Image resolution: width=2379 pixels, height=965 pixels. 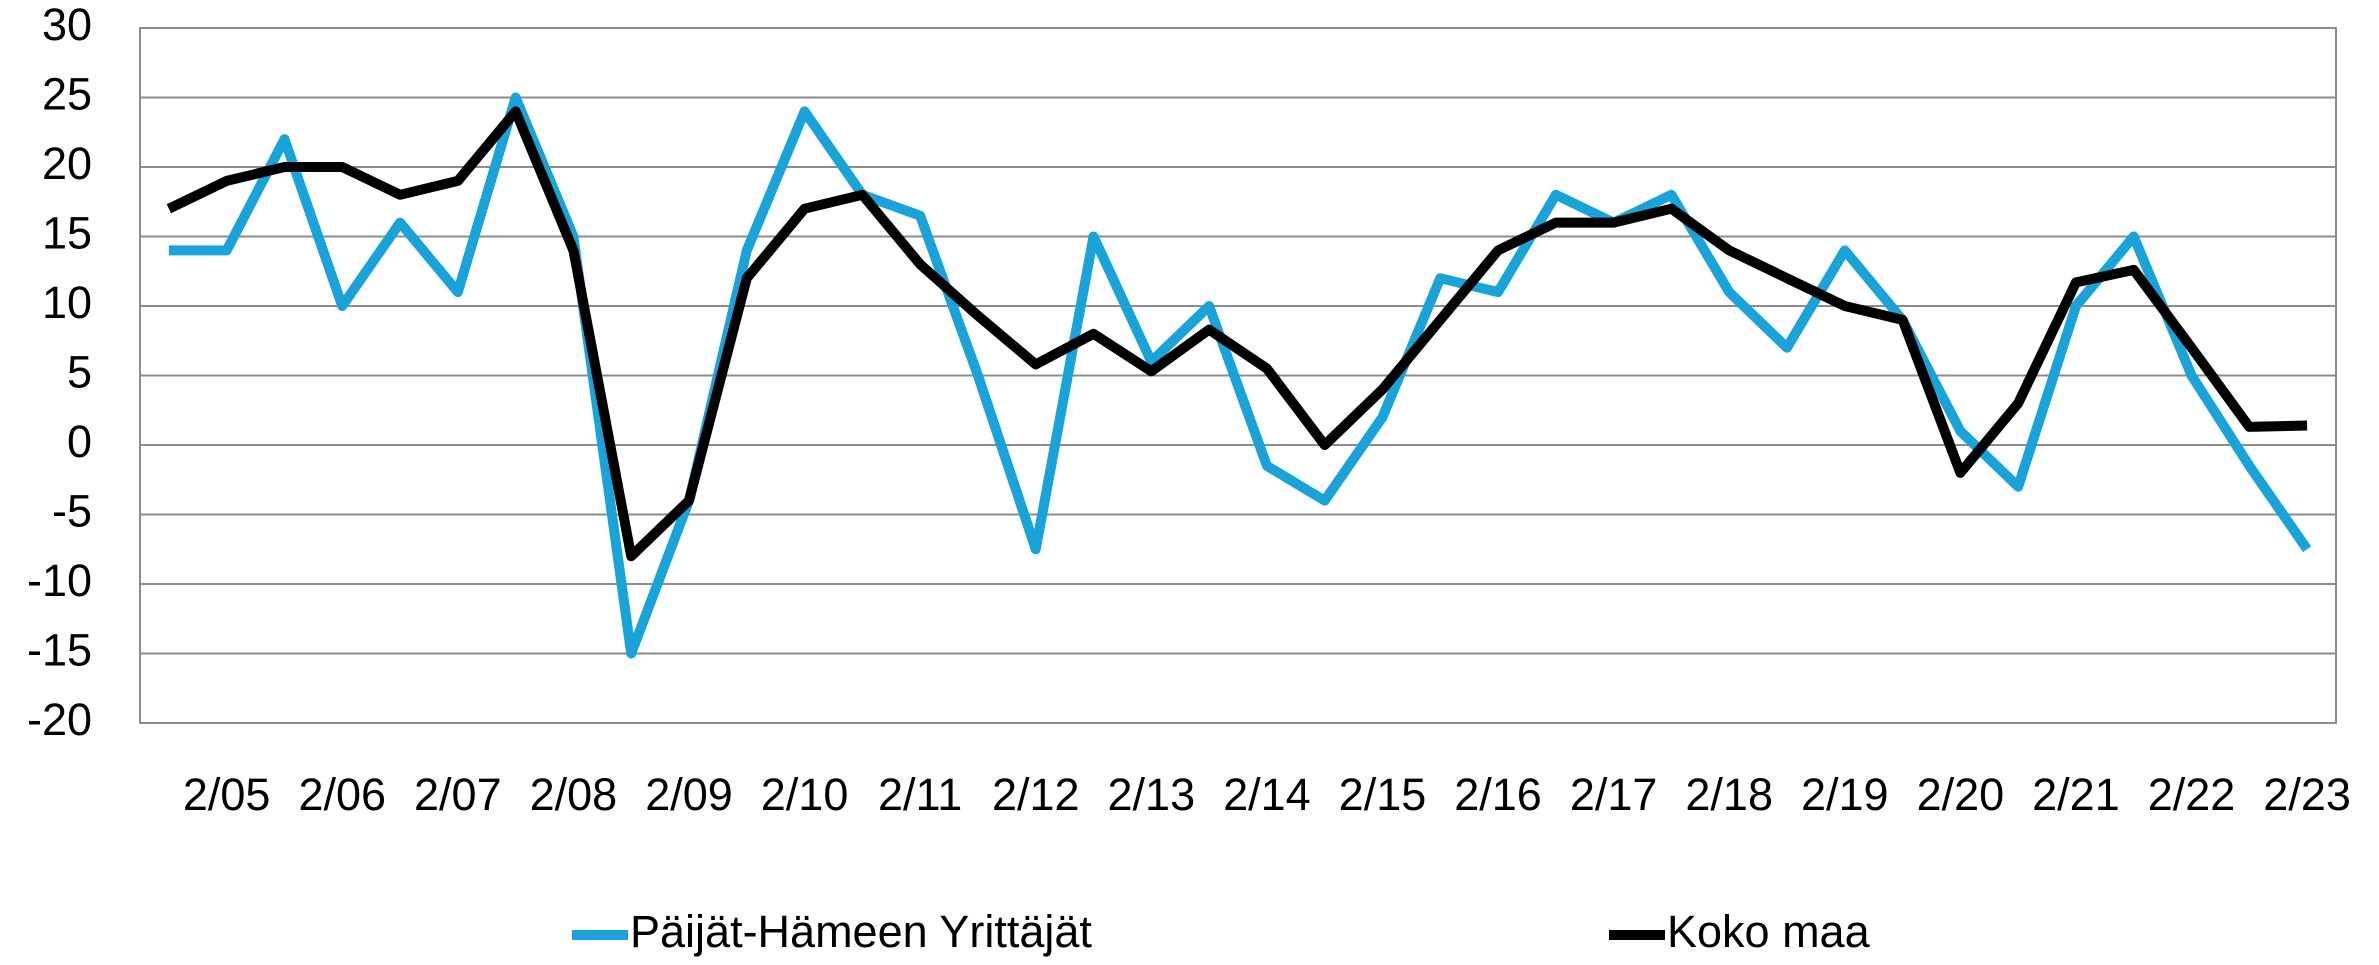 What do you see at coordinates (1614, 794) in the screenshot?
I see `x-tick-label: 2/17` at bounding box center [1614, 794].